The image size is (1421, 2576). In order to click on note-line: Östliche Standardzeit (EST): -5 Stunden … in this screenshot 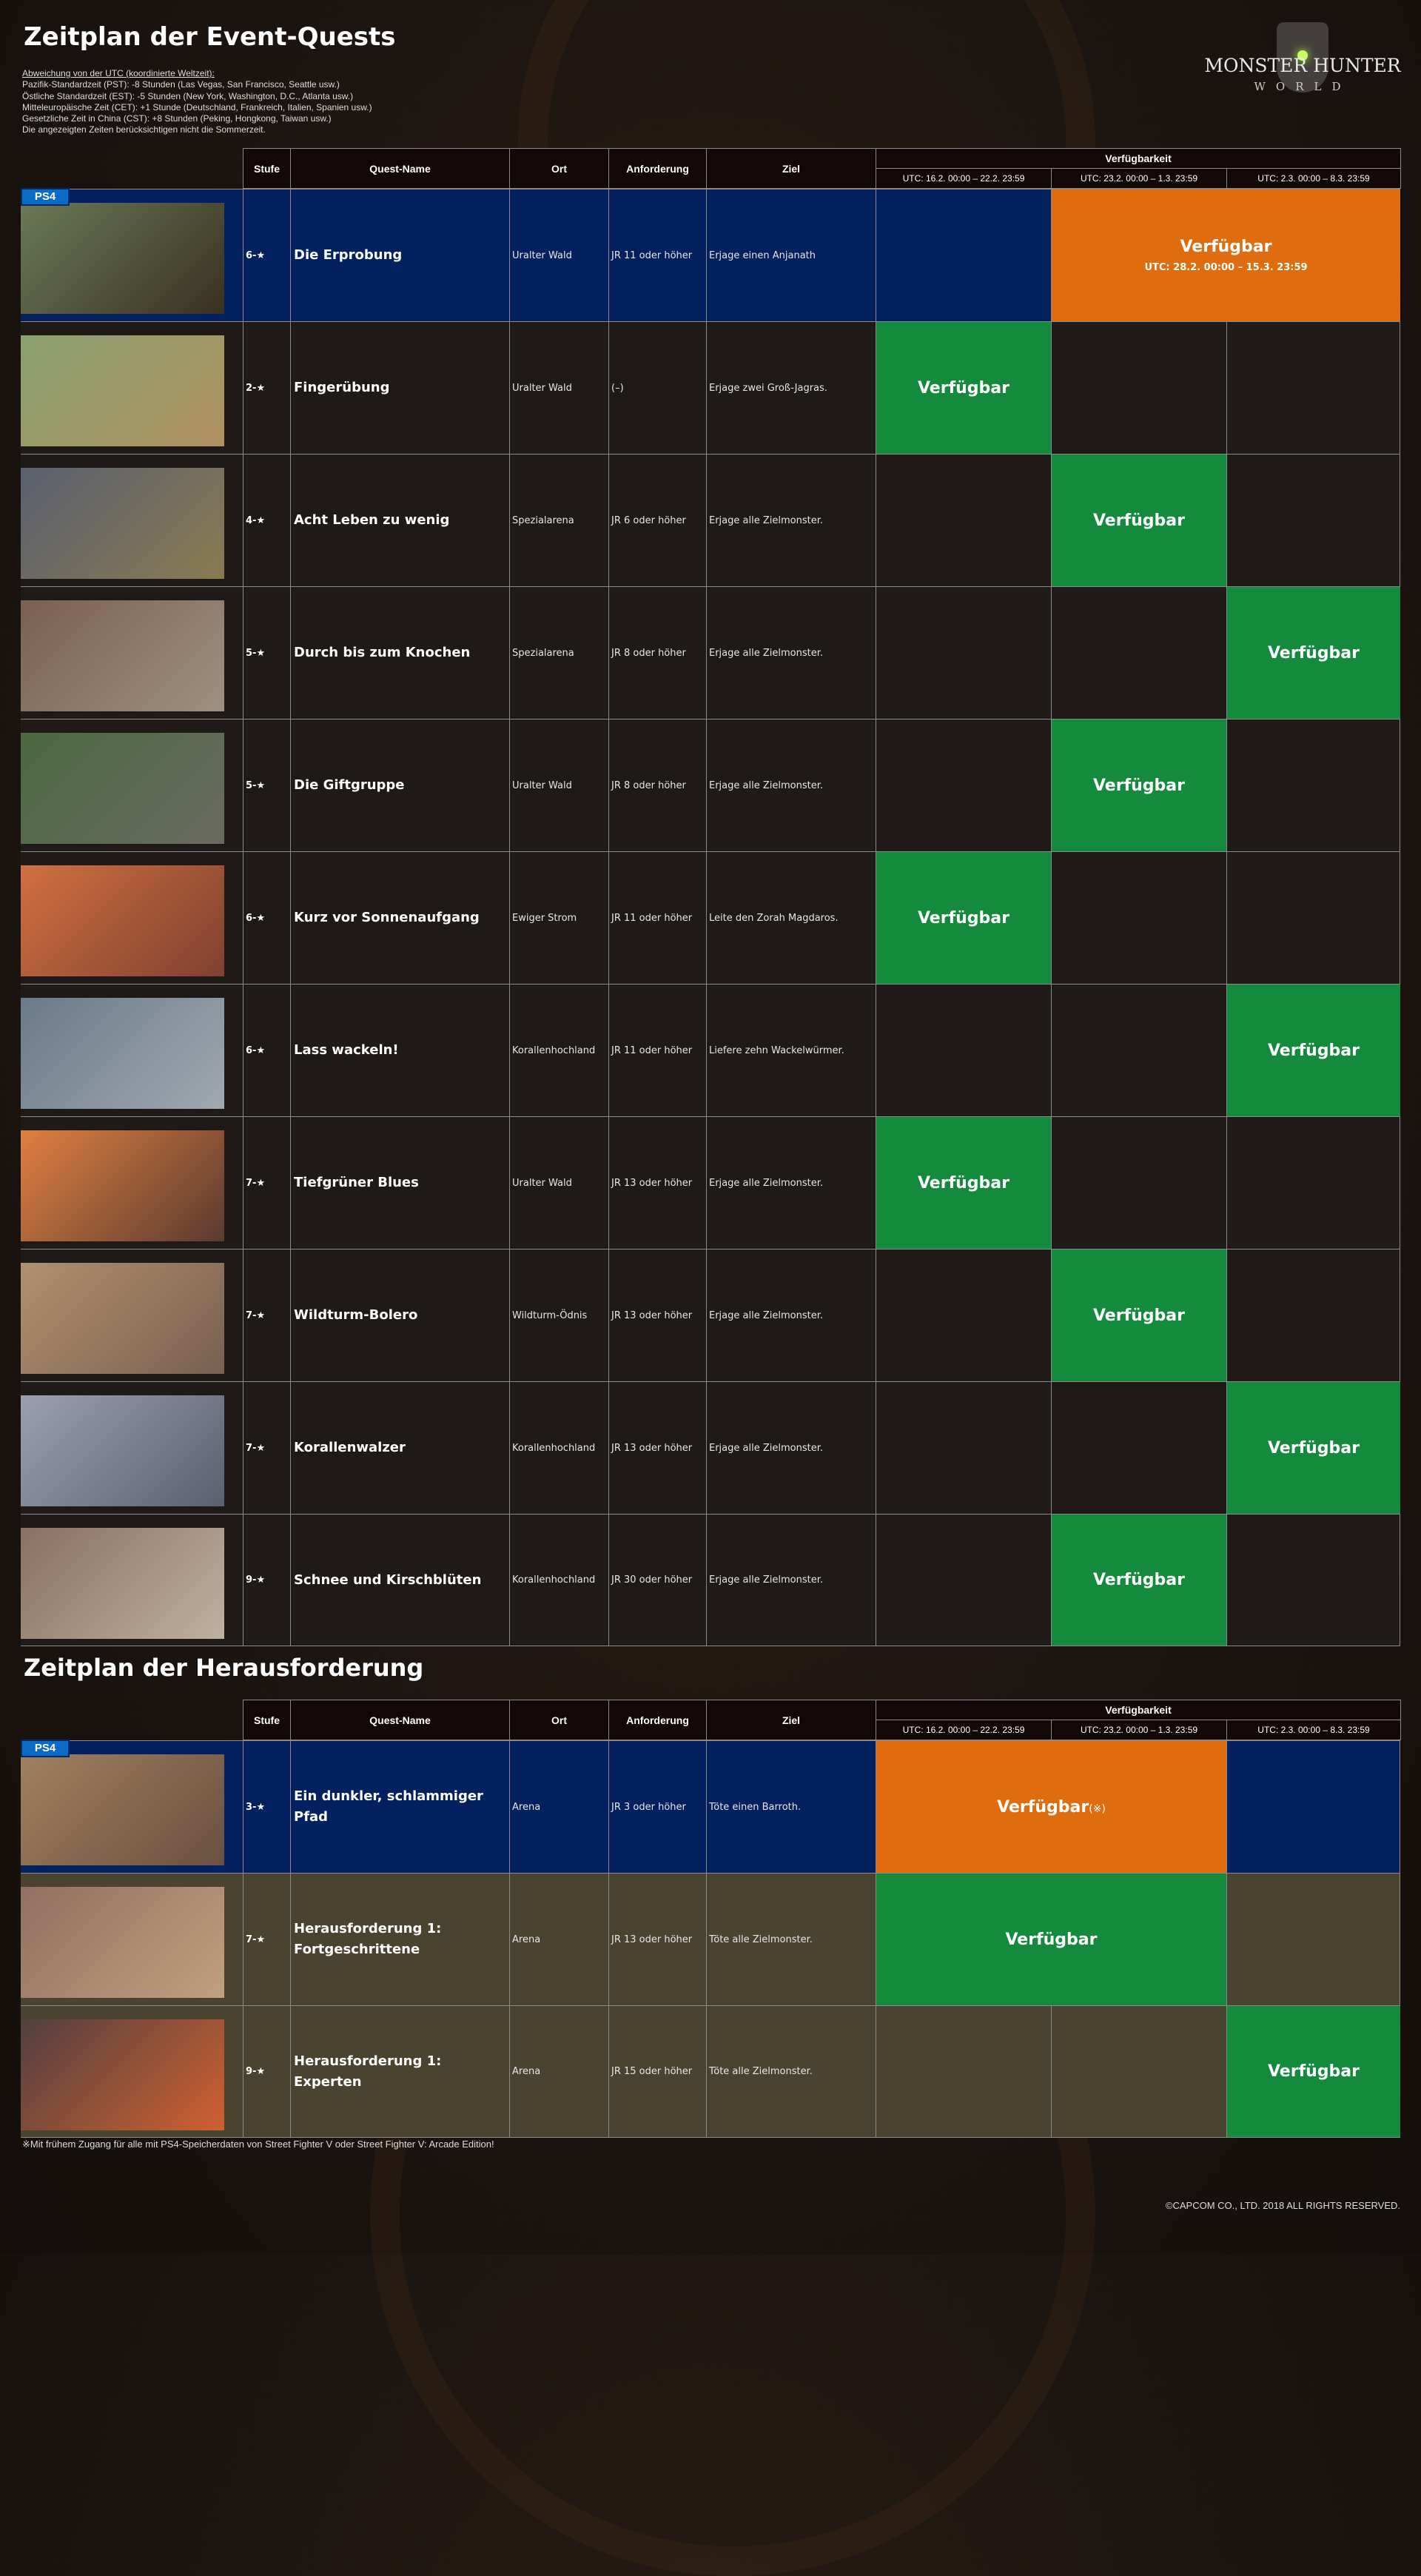, I will do `click(188, 95)`.